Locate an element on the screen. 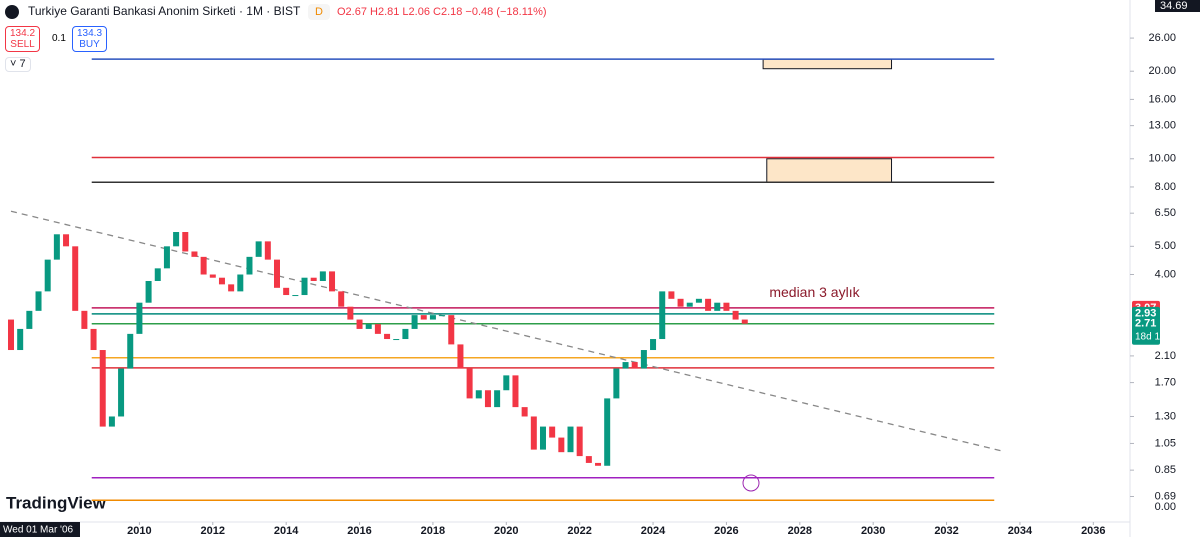  x-tick-label: 2020 is located at coordinates (506, 531).